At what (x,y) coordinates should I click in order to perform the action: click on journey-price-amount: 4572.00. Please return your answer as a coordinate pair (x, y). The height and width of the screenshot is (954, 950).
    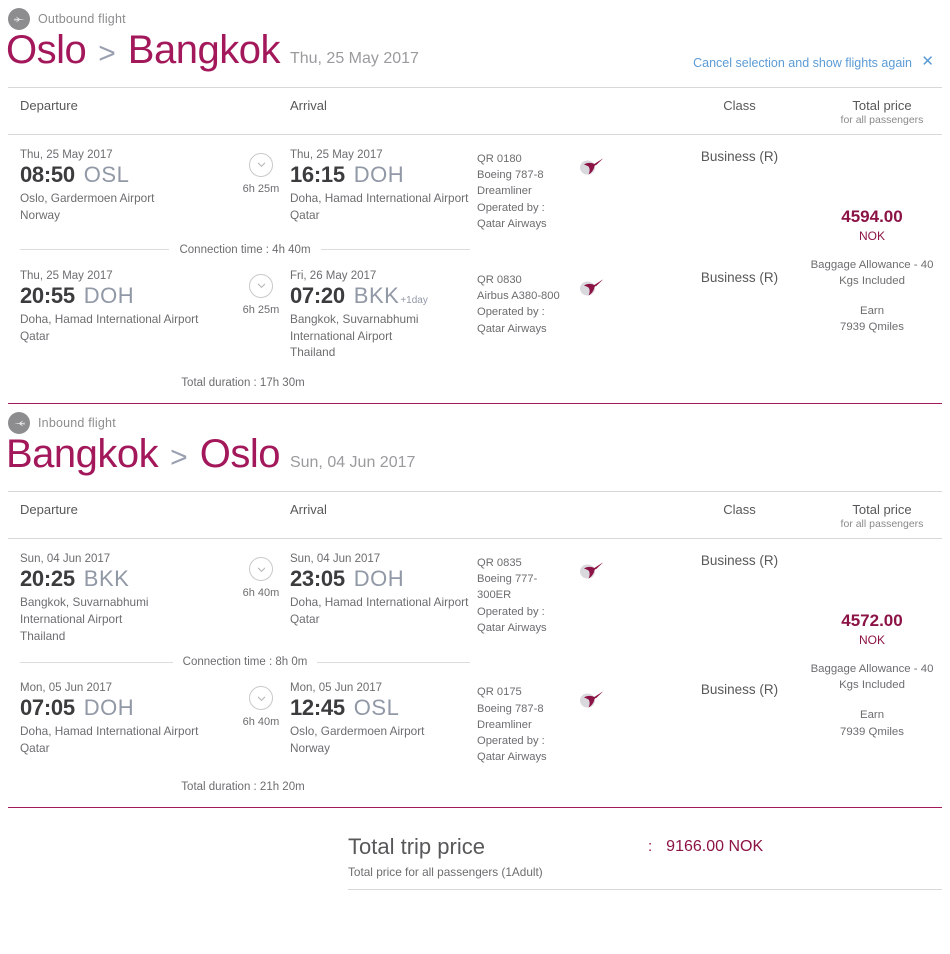
    Looking at the image, I should click on (872, 621).